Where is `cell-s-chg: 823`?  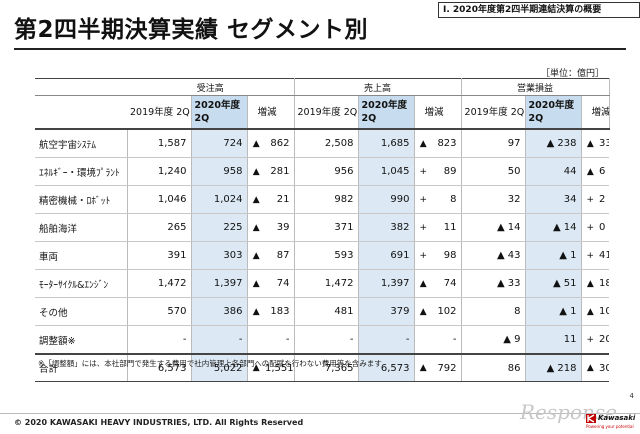 cell-s-chg: 823 is located at coordinates (447, 143).